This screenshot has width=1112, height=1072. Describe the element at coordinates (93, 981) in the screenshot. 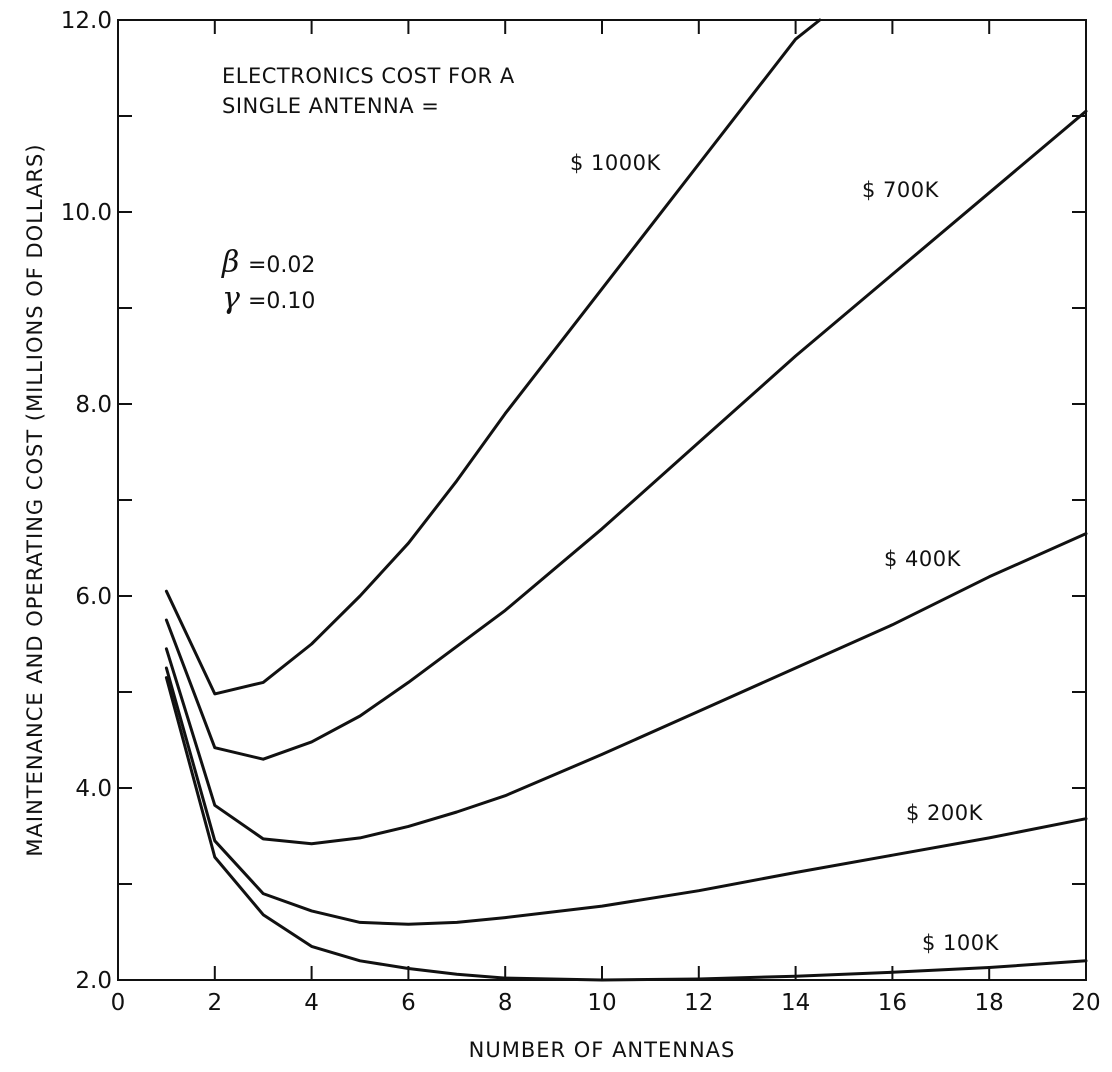

I see `y-tick-label: 2.0` at that location.